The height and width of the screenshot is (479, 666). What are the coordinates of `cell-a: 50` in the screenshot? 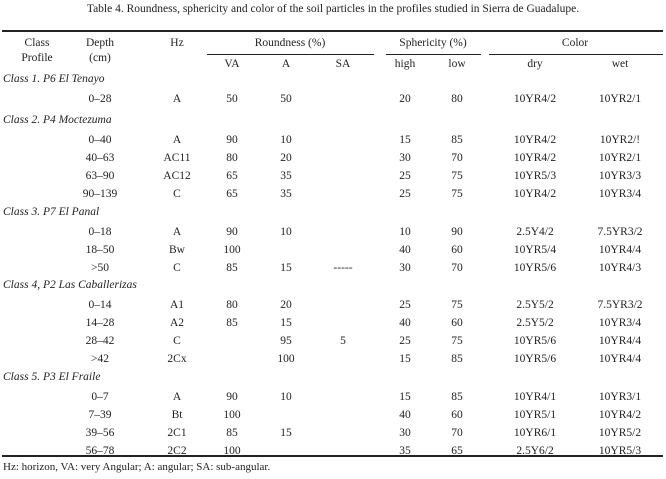 It's located at (286, 99).